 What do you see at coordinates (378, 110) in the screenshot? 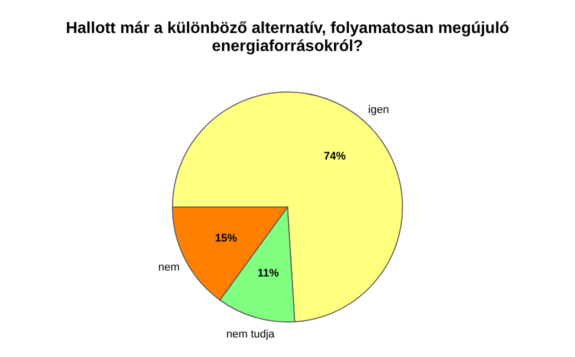
I see `slice-label: igen` at bounding box center [378, 110].